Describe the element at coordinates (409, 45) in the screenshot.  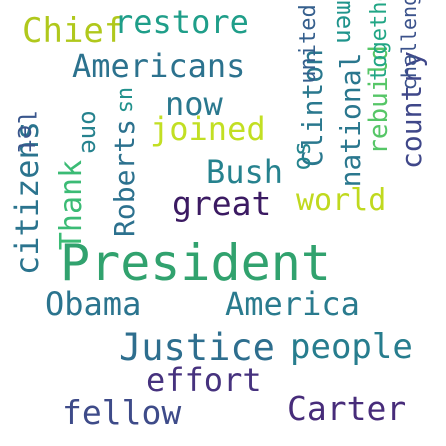
I see `word-challenge: challenge` at that location.